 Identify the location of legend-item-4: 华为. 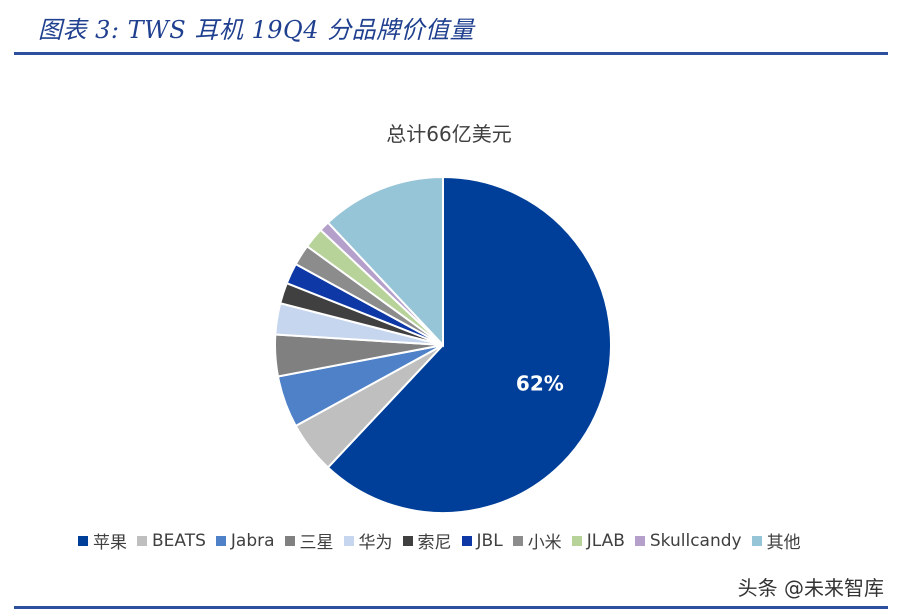
(368, 540).